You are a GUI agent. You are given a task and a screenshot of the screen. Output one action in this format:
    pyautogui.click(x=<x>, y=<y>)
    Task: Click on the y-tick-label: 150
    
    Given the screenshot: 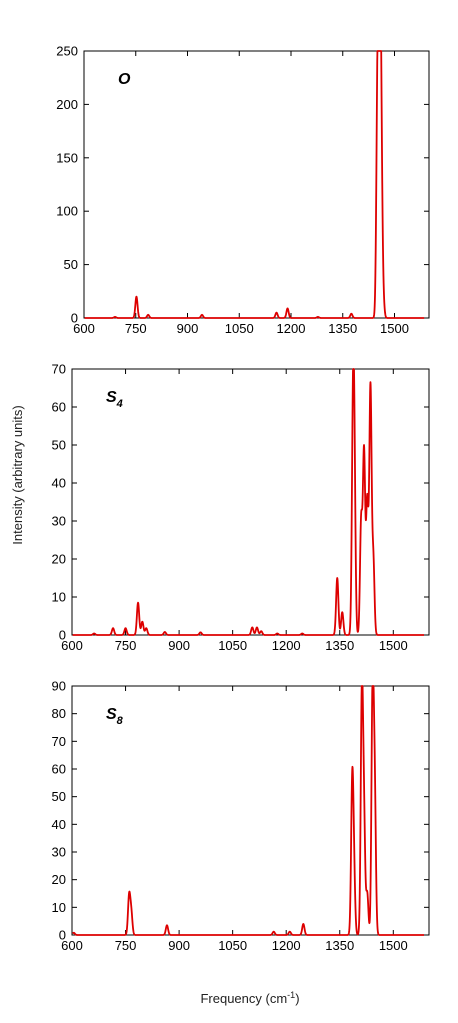 What is the action you would take?
    pyautogui.click(x=67, y=157)
    